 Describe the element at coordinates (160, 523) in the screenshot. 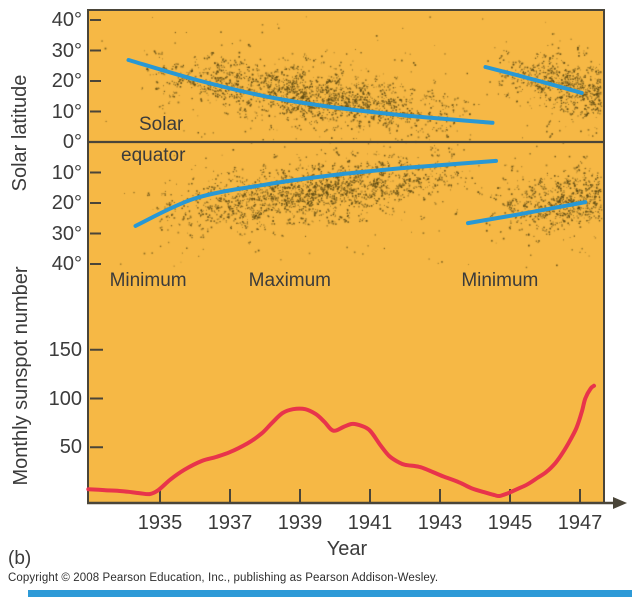

I see `x-tick-label-year: 1935` at that location.